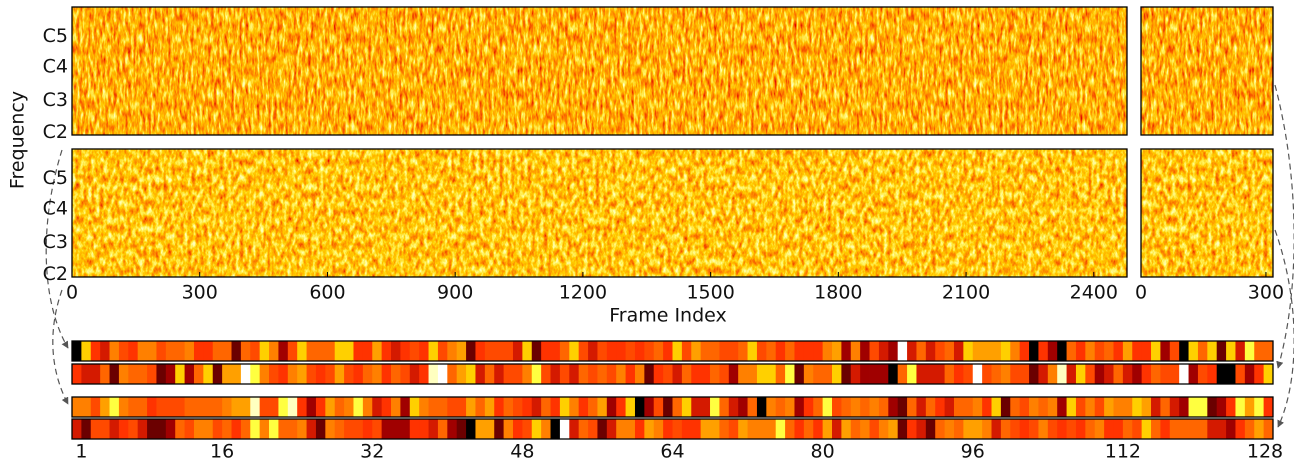 This screenshot has height=461, width=1294. Describe the element at coordinates (222, 451) in the screenshot. I see `x-tick-label: 16` at that location.